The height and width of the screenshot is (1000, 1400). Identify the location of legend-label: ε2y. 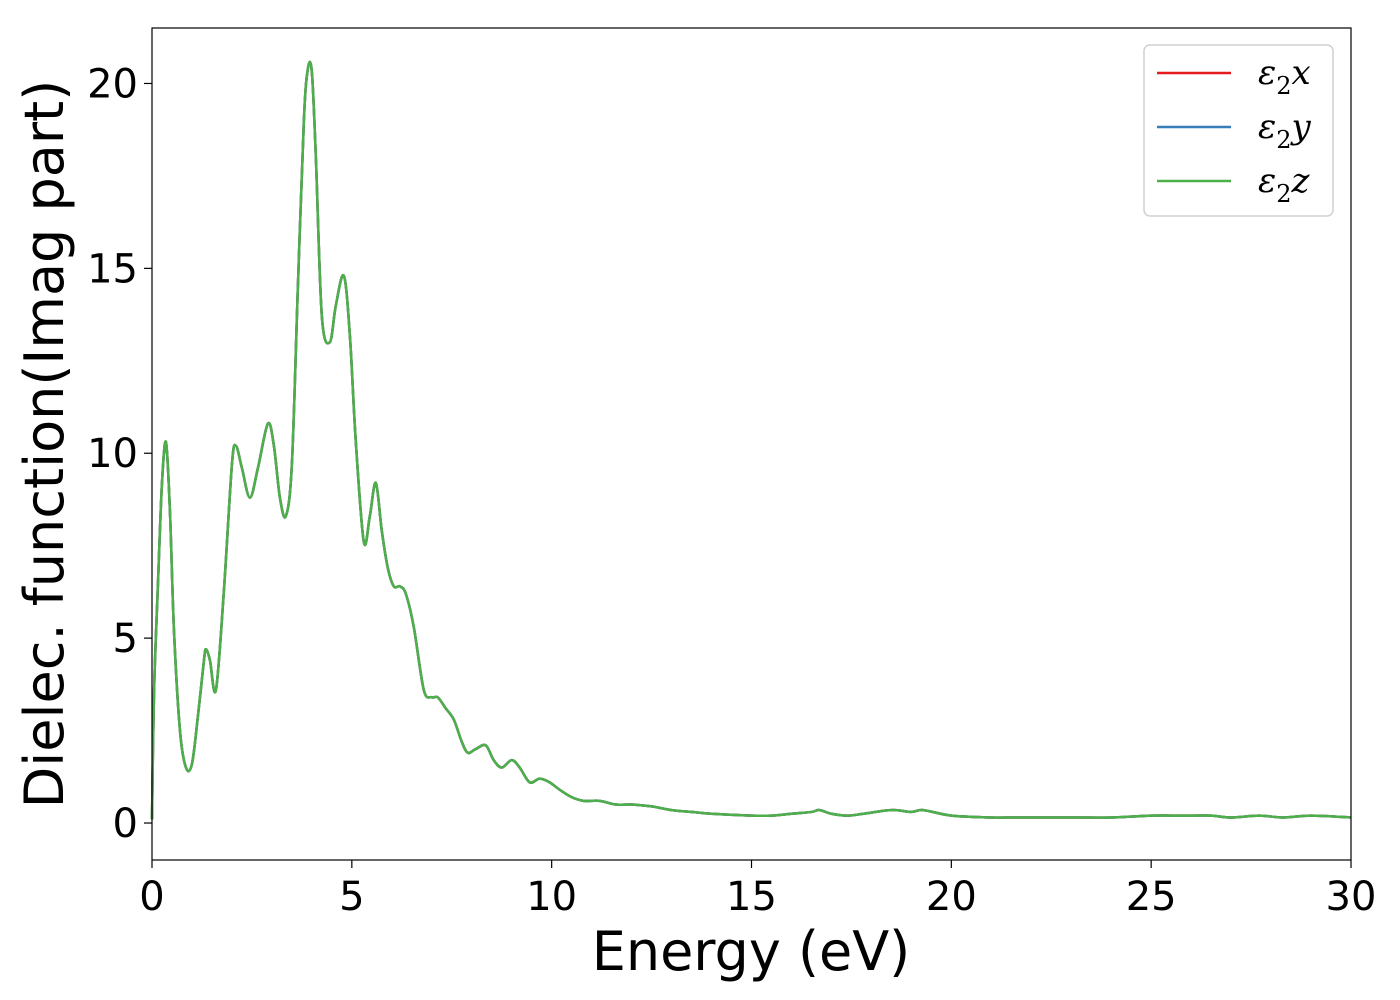
(1285, 130).